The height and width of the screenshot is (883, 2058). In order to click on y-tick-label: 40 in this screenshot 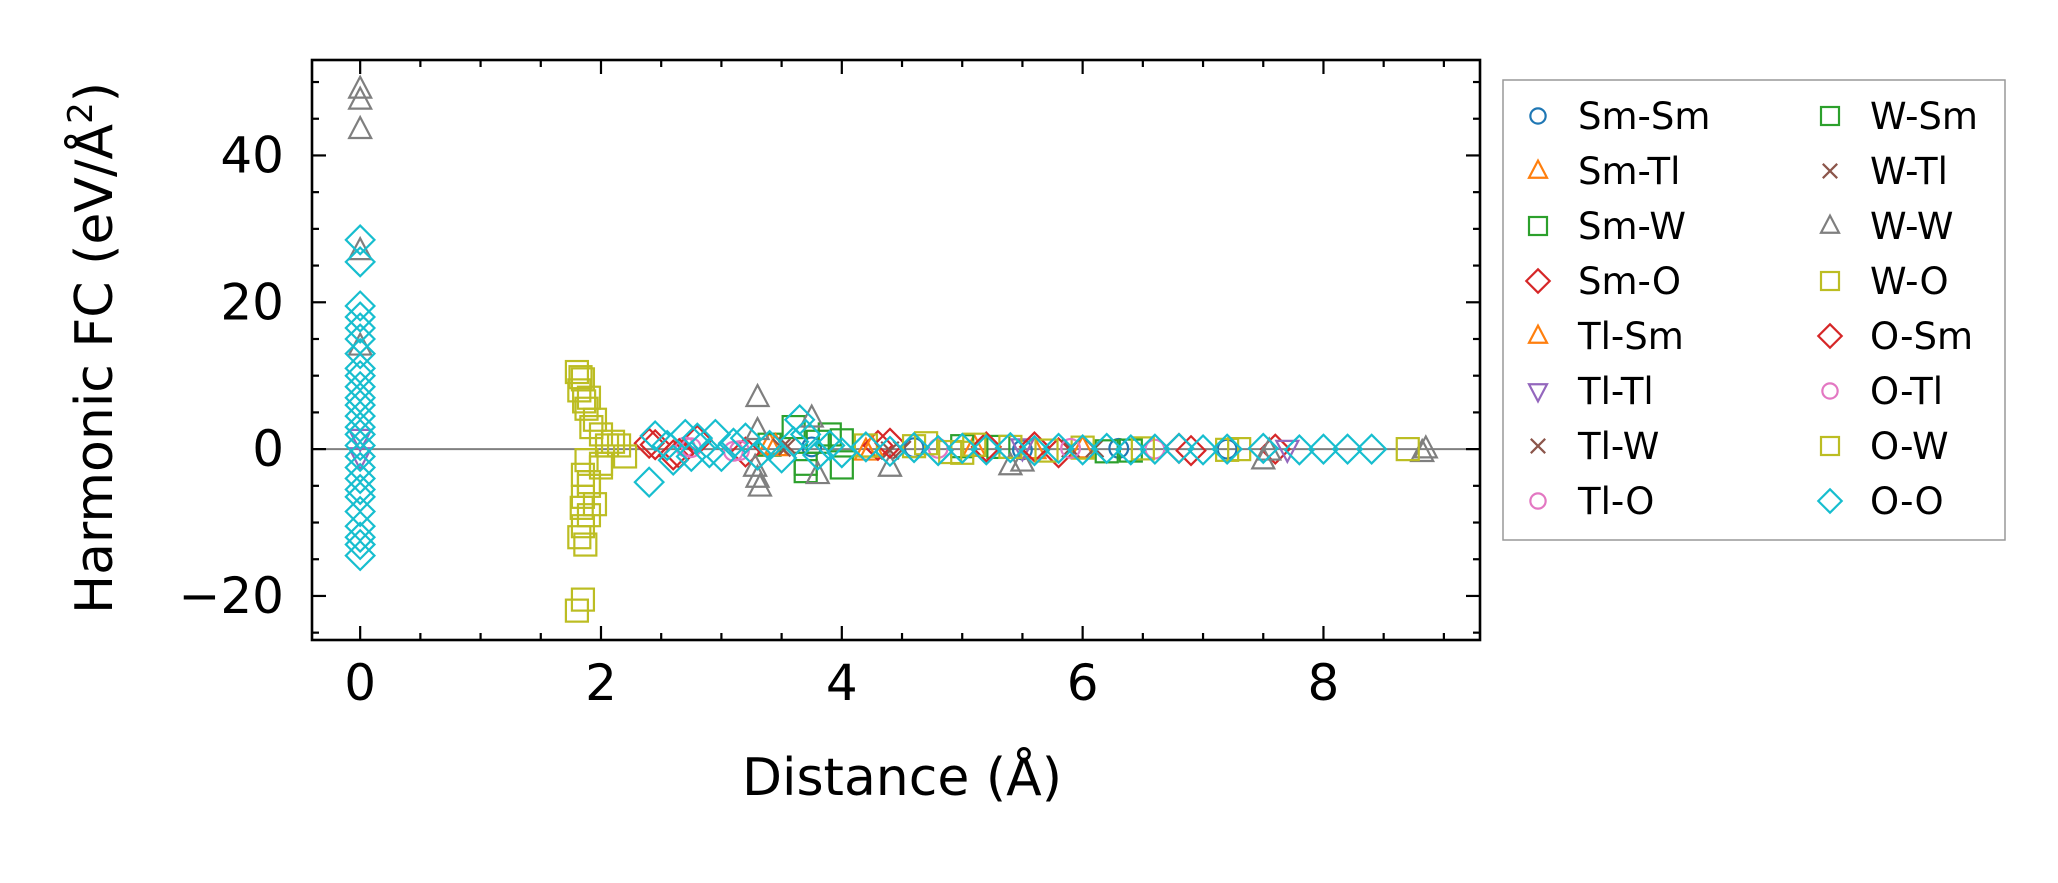, I will do `click(252, 155)`.